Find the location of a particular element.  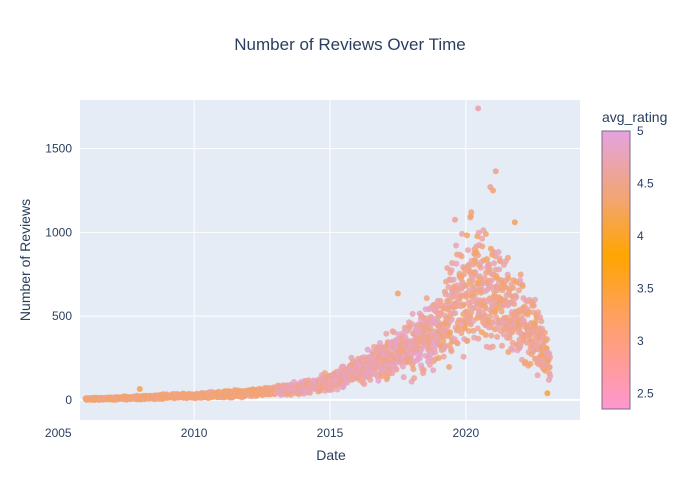

colorbar is located at coordinates (616, 270).